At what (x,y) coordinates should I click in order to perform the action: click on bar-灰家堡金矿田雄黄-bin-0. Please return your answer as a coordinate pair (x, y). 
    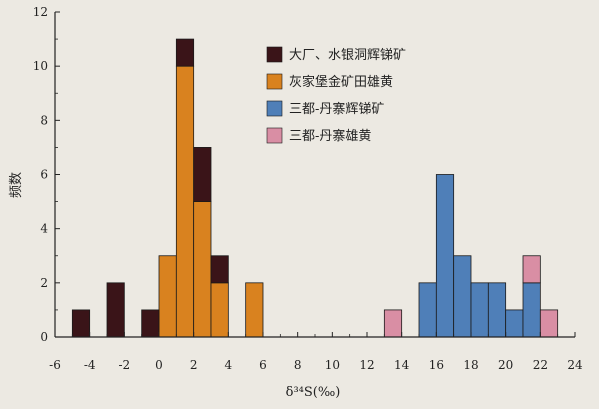
    Looking at the image, I should click on (167, 296).